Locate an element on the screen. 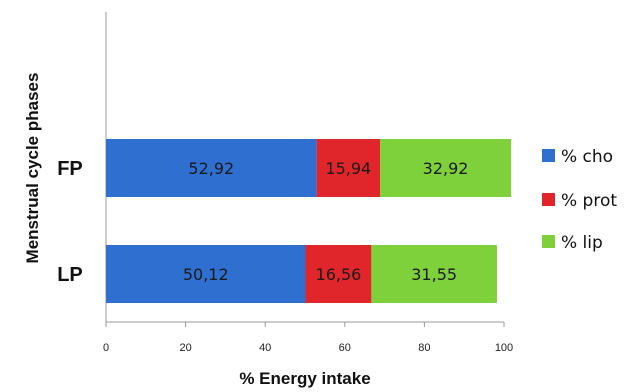  legend-label: % prot is located at coordinates (589, 201).